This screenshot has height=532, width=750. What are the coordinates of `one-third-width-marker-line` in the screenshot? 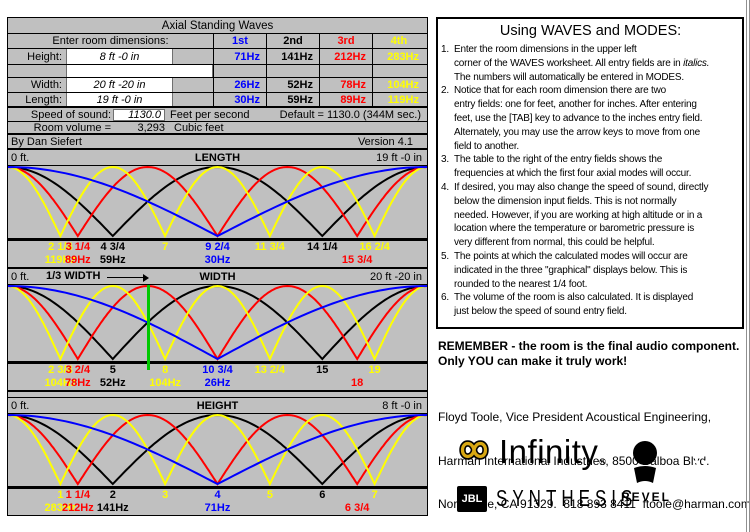 It's located at (148, 327).